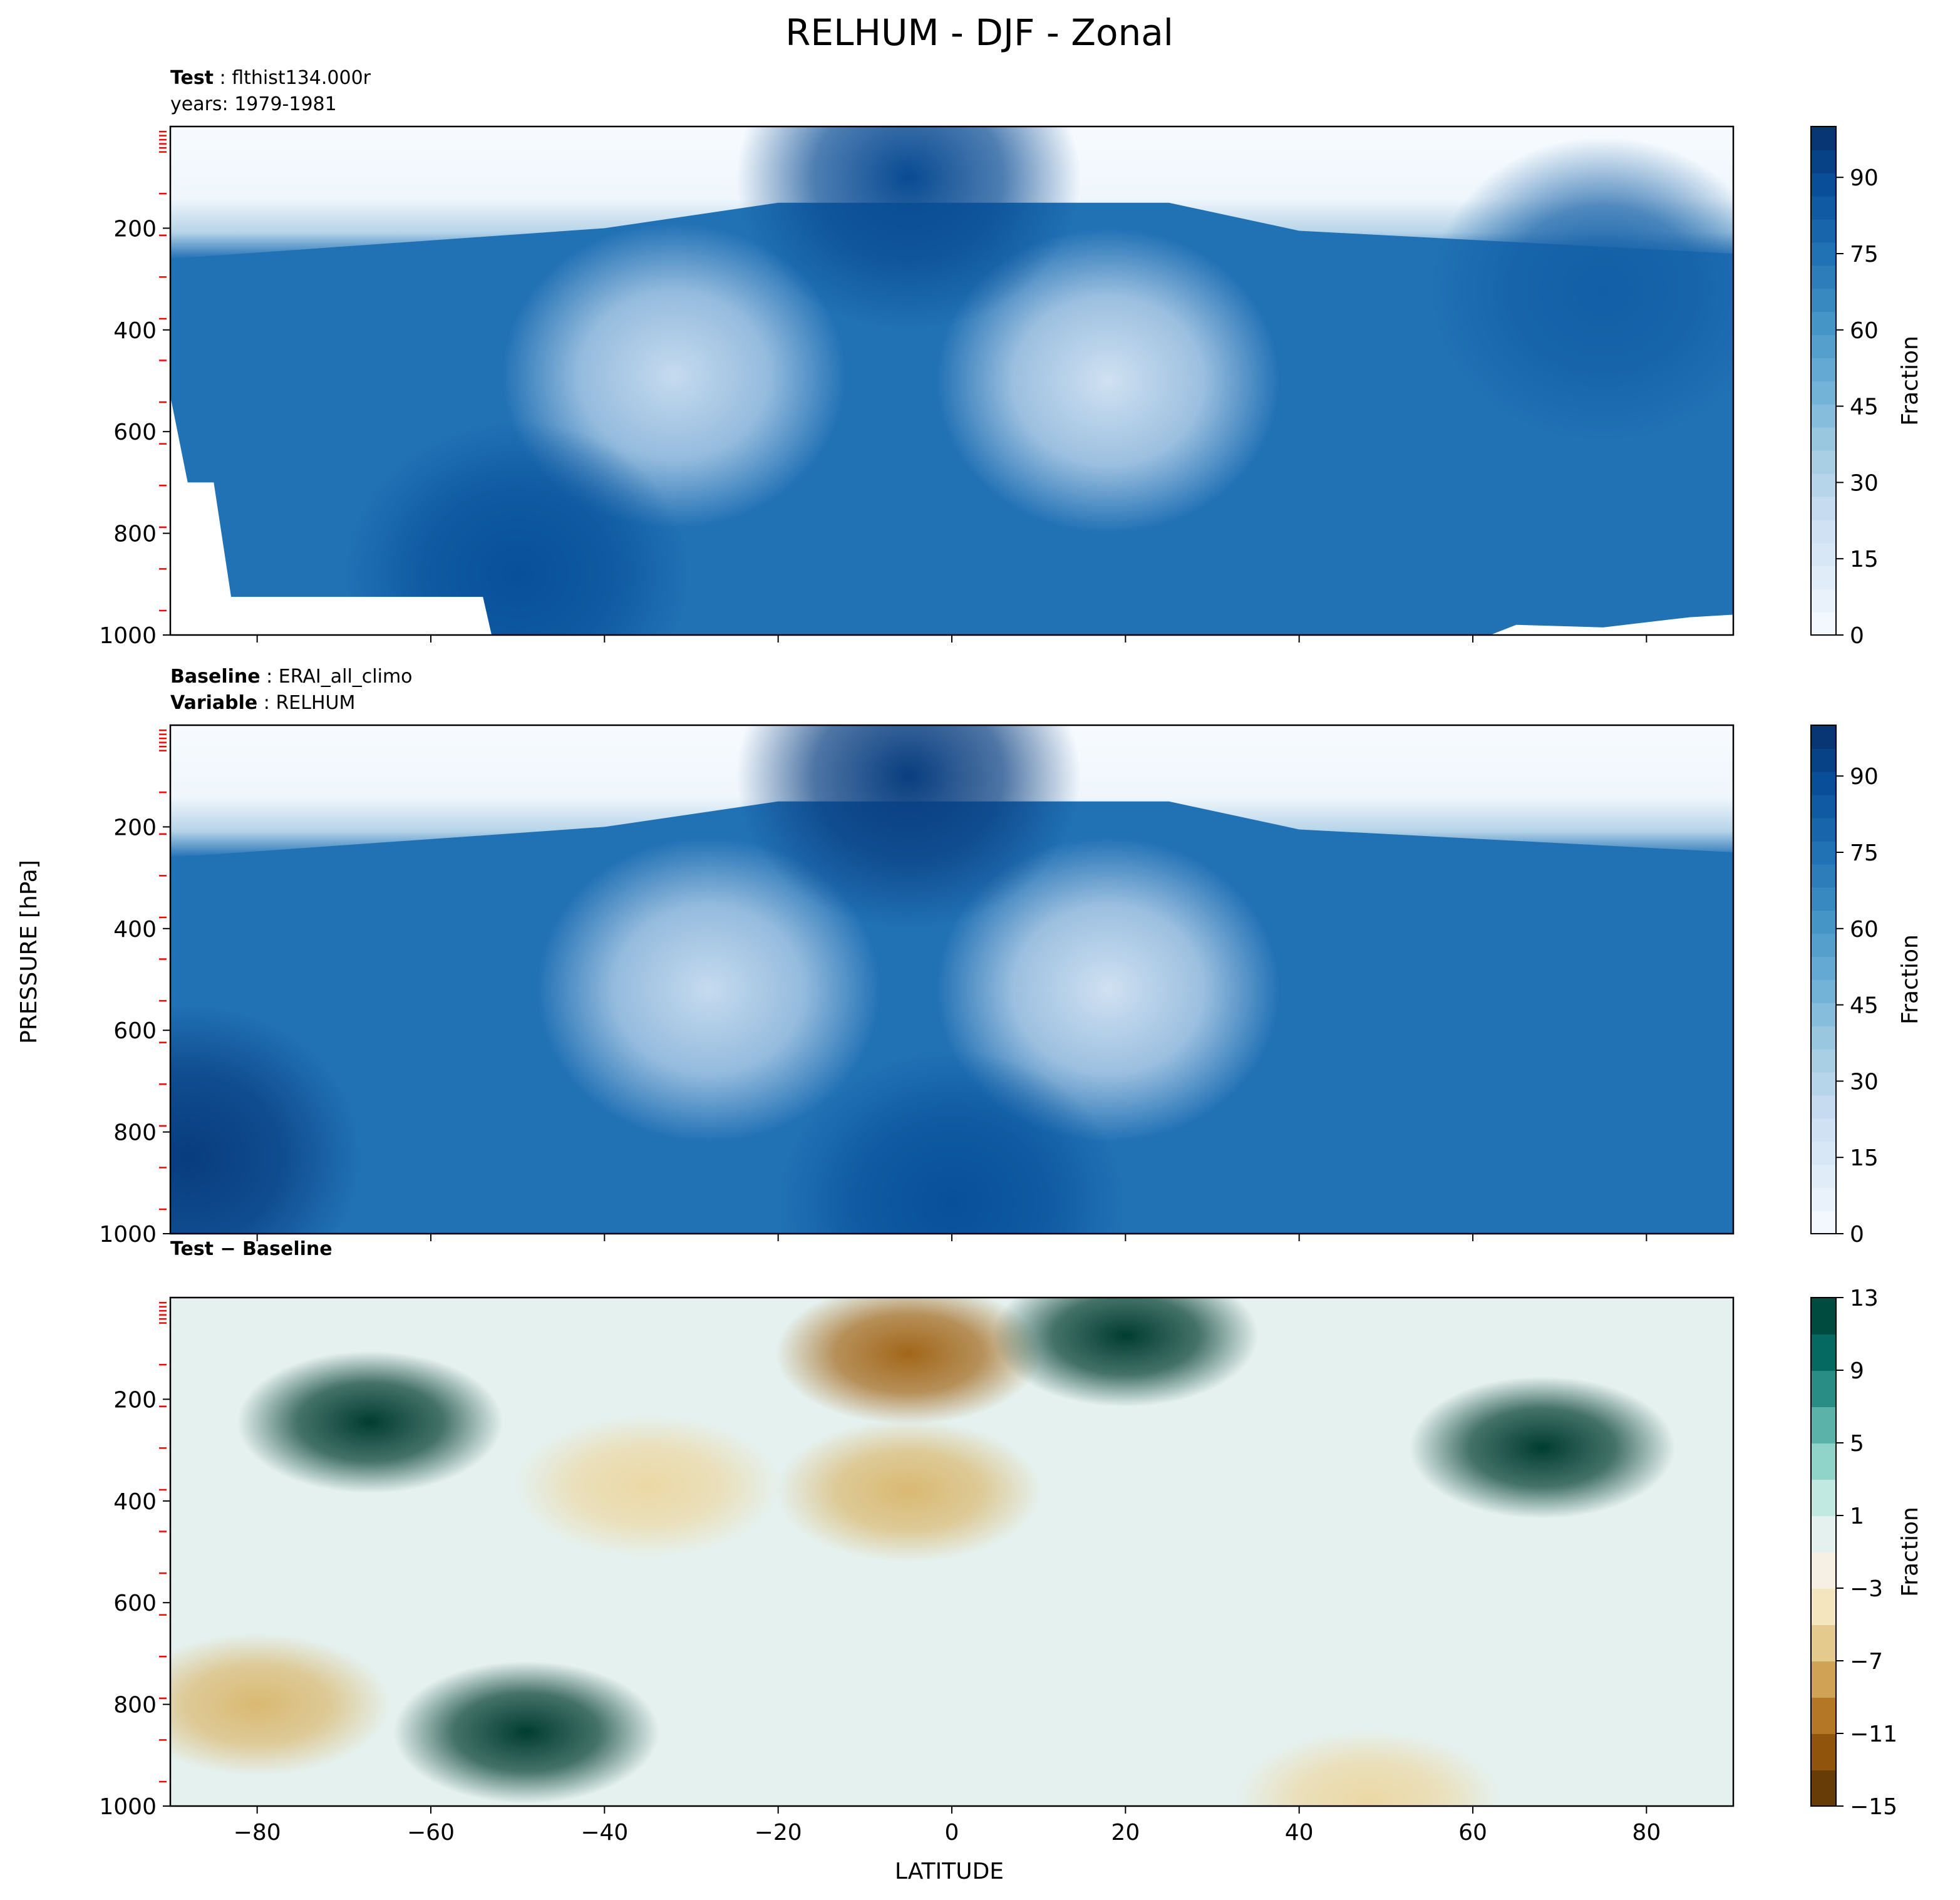 The height and width of the screenshot is (1900, 1960). I want to click on colorbar-tick-label: 13, so click(1864, 1298).